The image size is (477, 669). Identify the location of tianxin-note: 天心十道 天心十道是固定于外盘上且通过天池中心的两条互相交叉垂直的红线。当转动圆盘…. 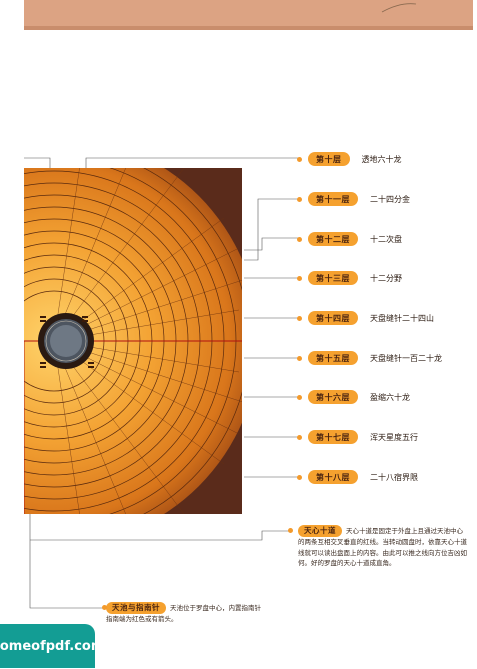
(383, 547).